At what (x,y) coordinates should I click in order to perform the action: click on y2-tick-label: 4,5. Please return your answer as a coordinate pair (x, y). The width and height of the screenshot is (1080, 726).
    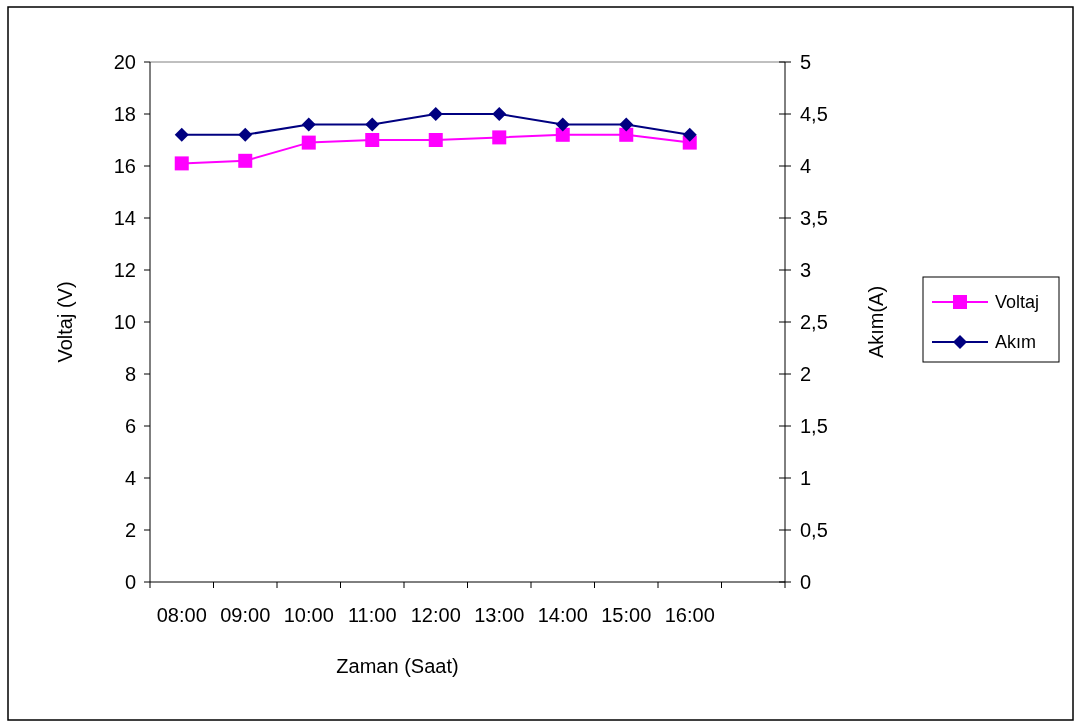
    Looking at the image, I should click on (814, 114).